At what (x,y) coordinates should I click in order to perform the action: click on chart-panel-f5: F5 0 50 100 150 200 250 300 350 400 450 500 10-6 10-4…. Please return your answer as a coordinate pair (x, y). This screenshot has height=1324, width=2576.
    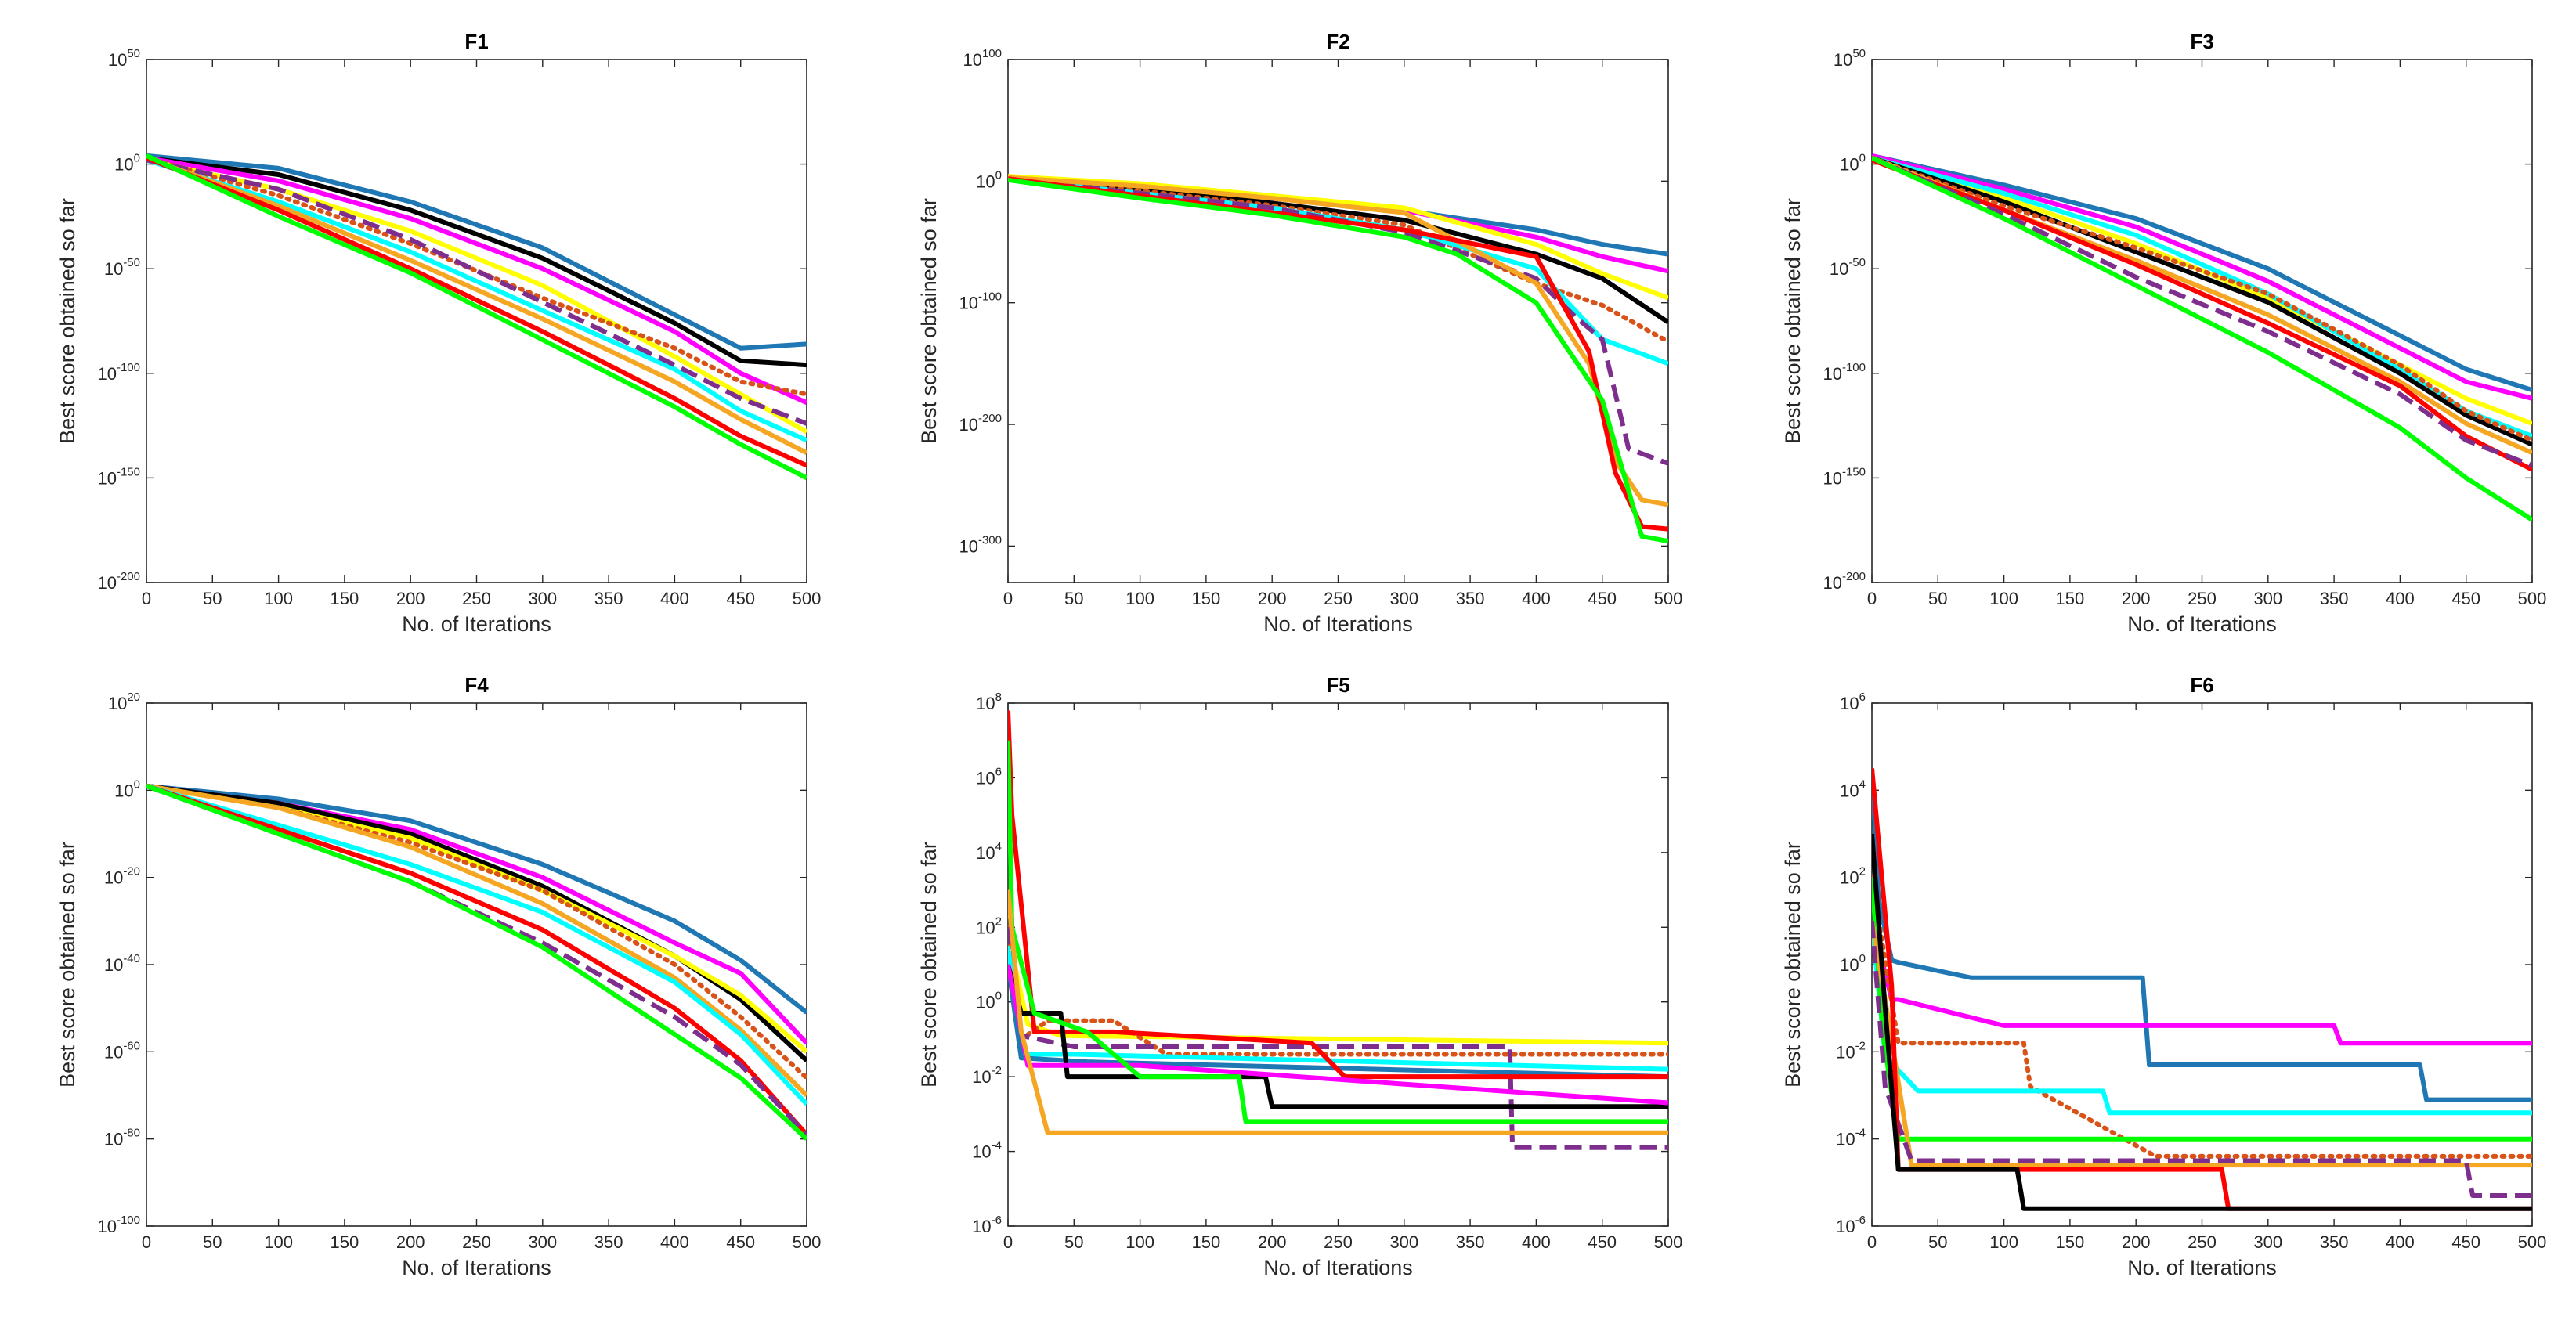
    Looking at the image, I should click on (1299, 976).